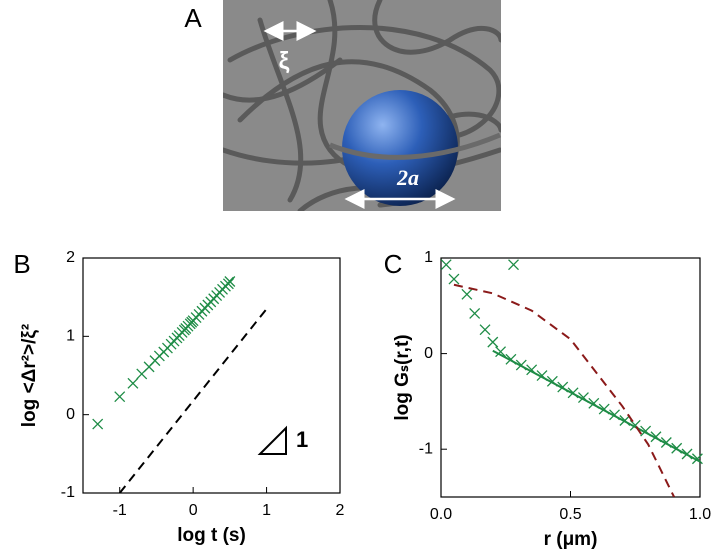 The image size is (714, 554). Describe the element at coordinates (284, 60) in the screenshot. I see `xi-label: ξ` at that location.